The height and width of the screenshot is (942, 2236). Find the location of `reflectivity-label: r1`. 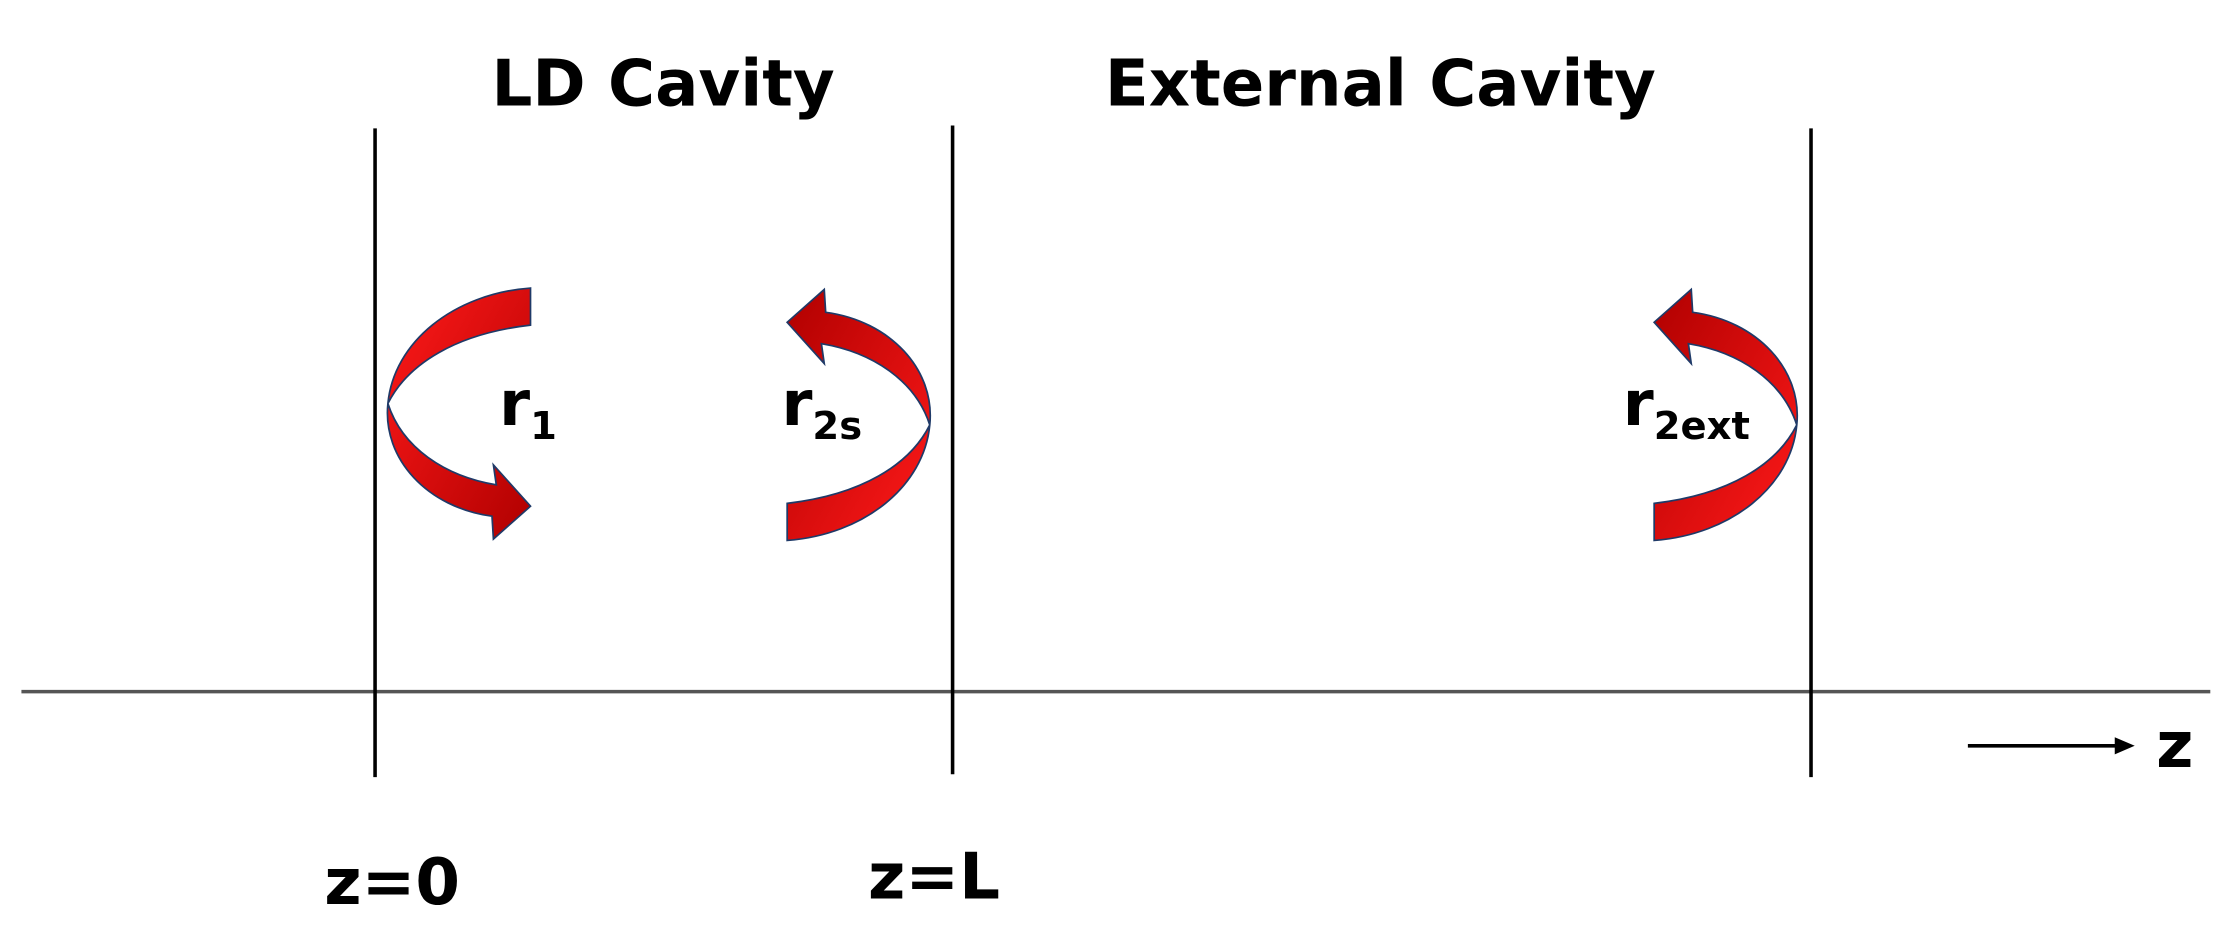

reflectivity-label: r1 is located at coordinates (528, 408).